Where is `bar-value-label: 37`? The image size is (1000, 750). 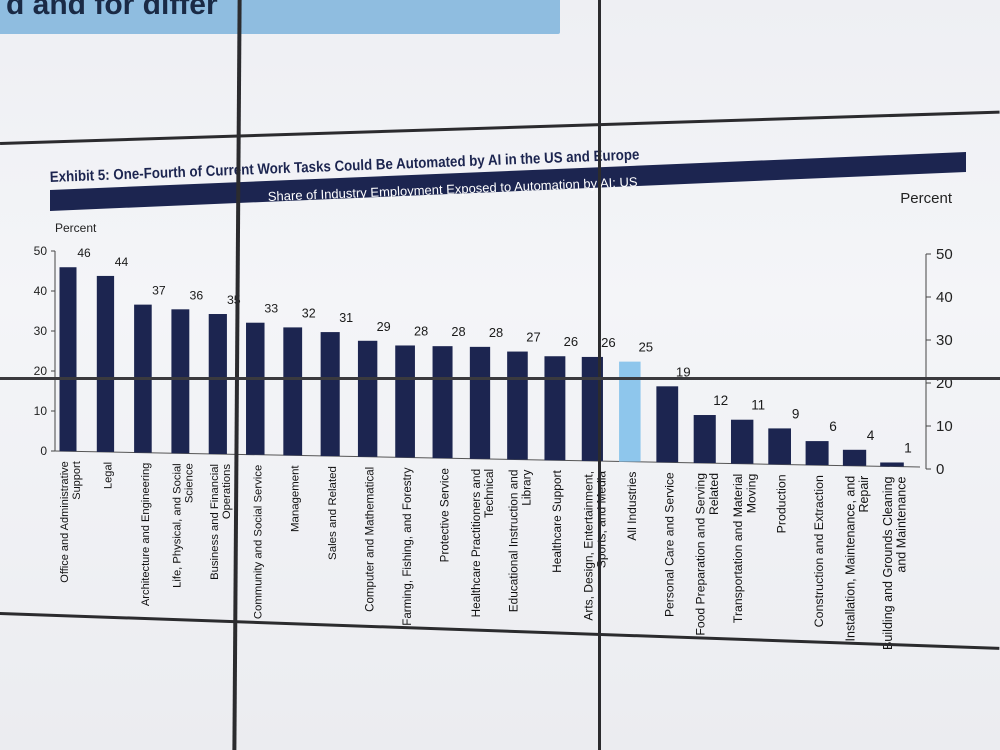 bar-value-label: 37 is located at coordinates (159, 291).